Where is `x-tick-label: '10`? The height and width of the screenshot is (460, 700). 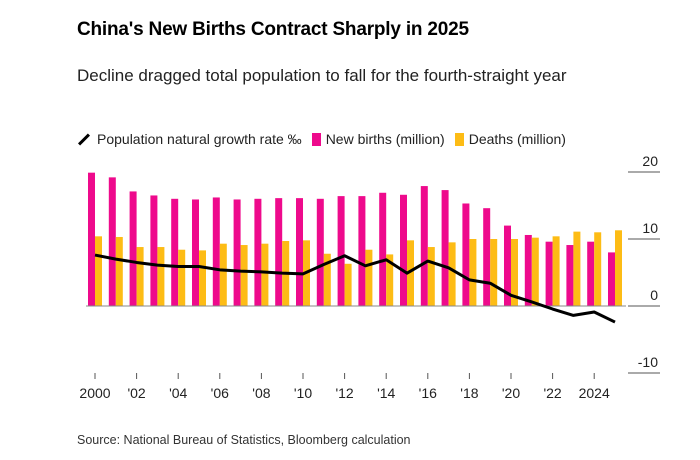
x-tick-label: '10 is located at coordinates (303, 393).